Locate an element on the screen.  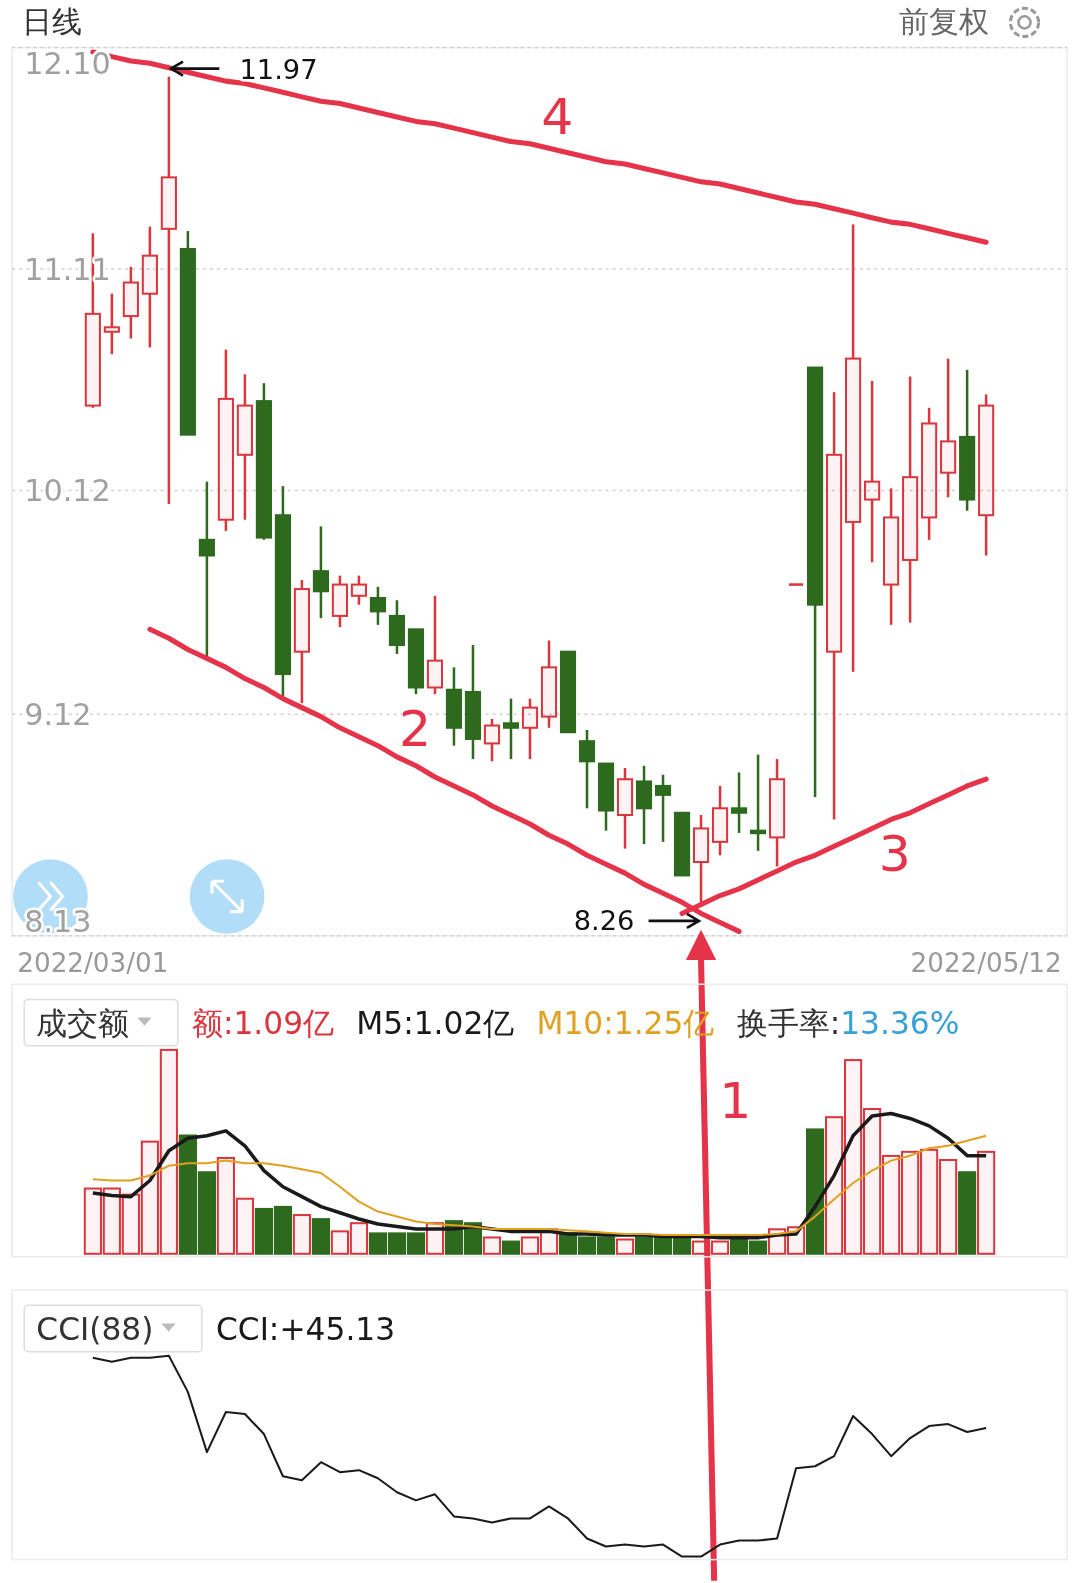
series-label: 4 is located at coordinates (557, 117).